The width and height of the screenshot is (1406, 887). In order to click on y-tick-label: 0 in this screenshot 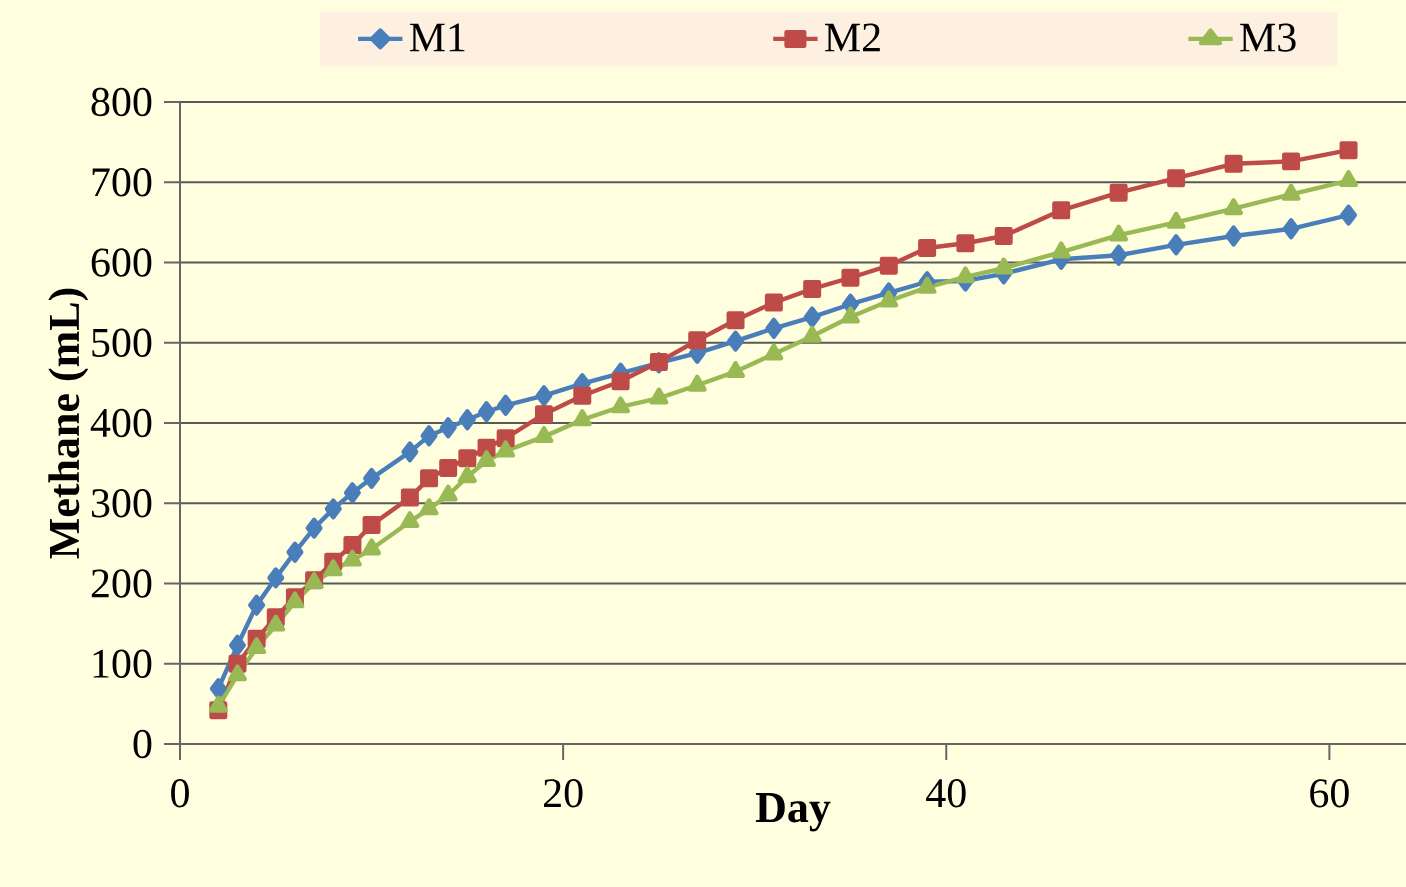, I will do `click(142, 744)`.